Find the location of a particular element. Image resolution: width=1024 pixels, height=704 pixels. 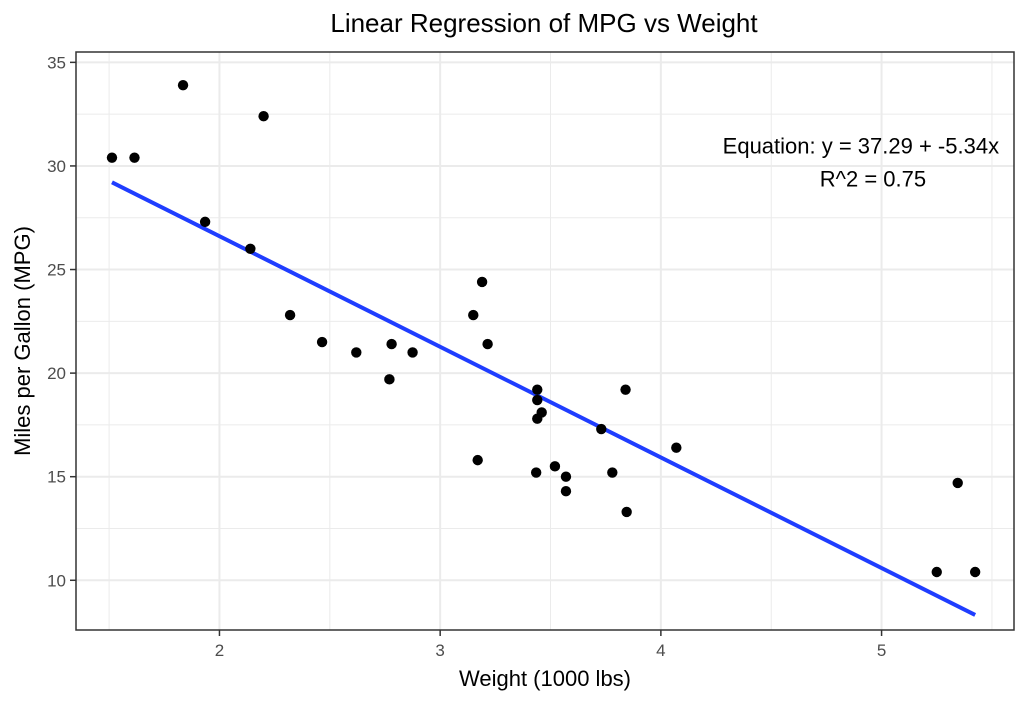

chart-title: Linear Regression of MPG vs Weight is located at coordinates (544, 23).